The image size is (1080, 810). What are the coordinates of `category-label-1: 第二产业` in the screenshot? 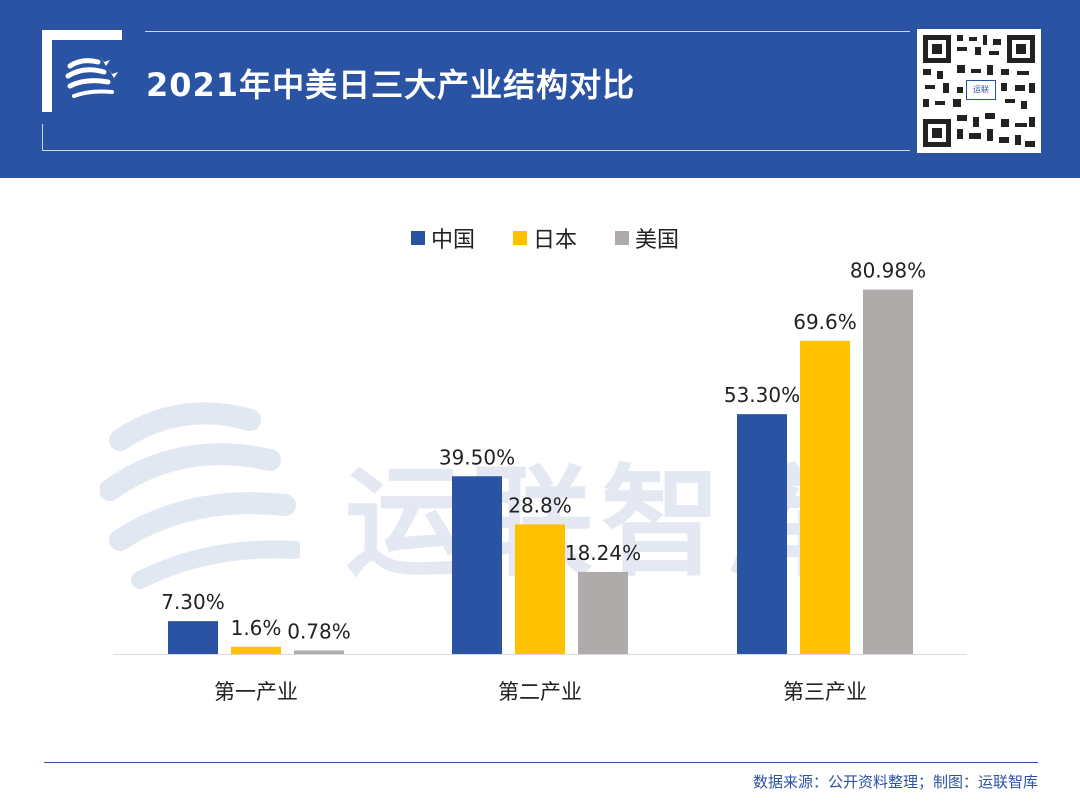 It's located at (540, 692).